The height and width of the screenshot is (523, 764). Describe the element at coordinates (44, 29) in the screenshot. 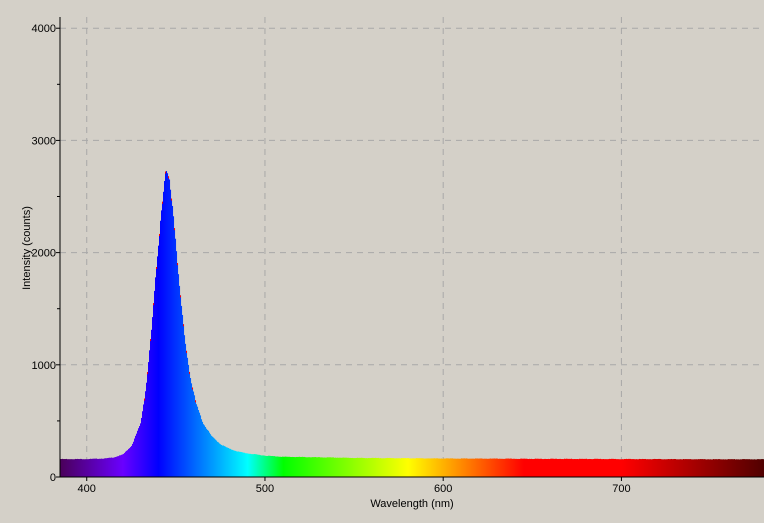

I see `y-tick-label: 4000` at that location.